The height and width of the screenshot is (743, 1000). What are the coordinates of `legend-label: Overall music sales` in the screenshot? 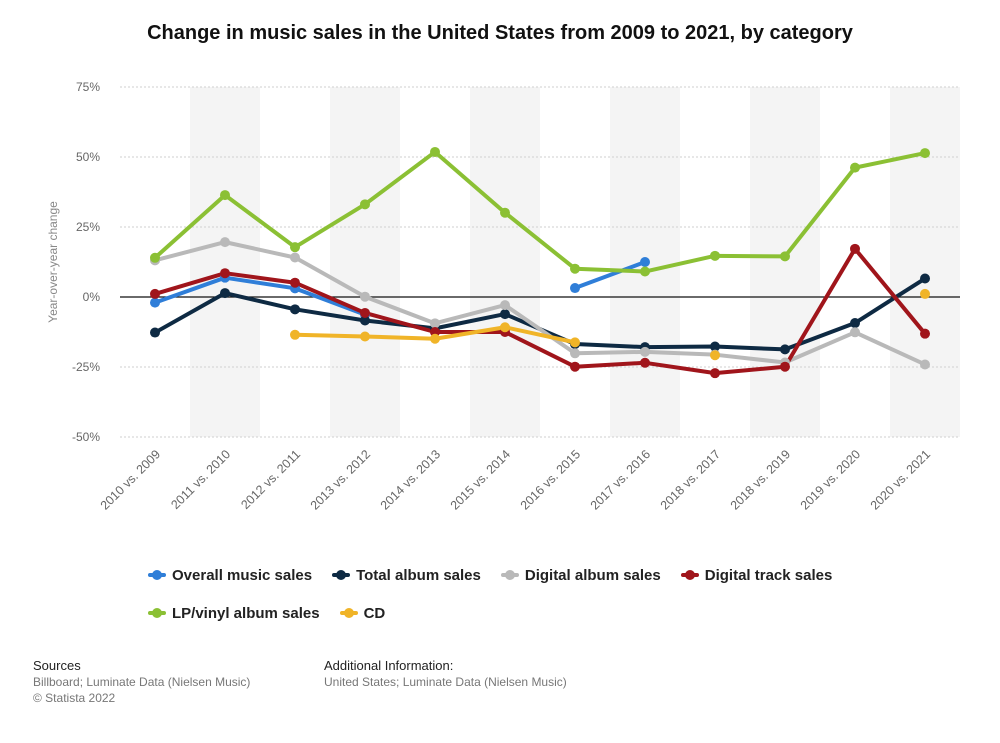 It's located at (242, 575).